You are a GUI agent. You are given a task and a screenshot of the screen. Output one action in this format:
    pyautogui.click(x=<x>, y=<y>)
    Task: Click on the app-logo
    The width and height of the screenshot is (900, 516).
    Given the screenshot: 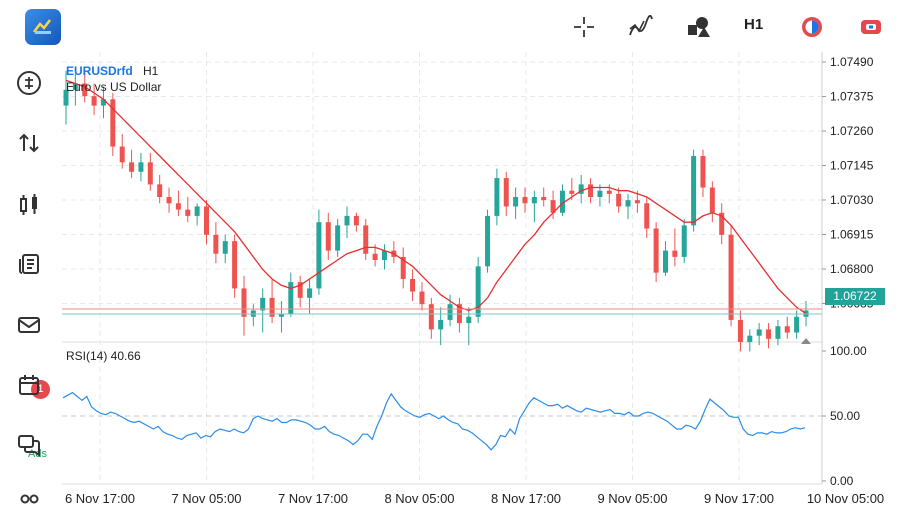 What is the action you would take?
    pyautogui.click(x=43, y=27)
    